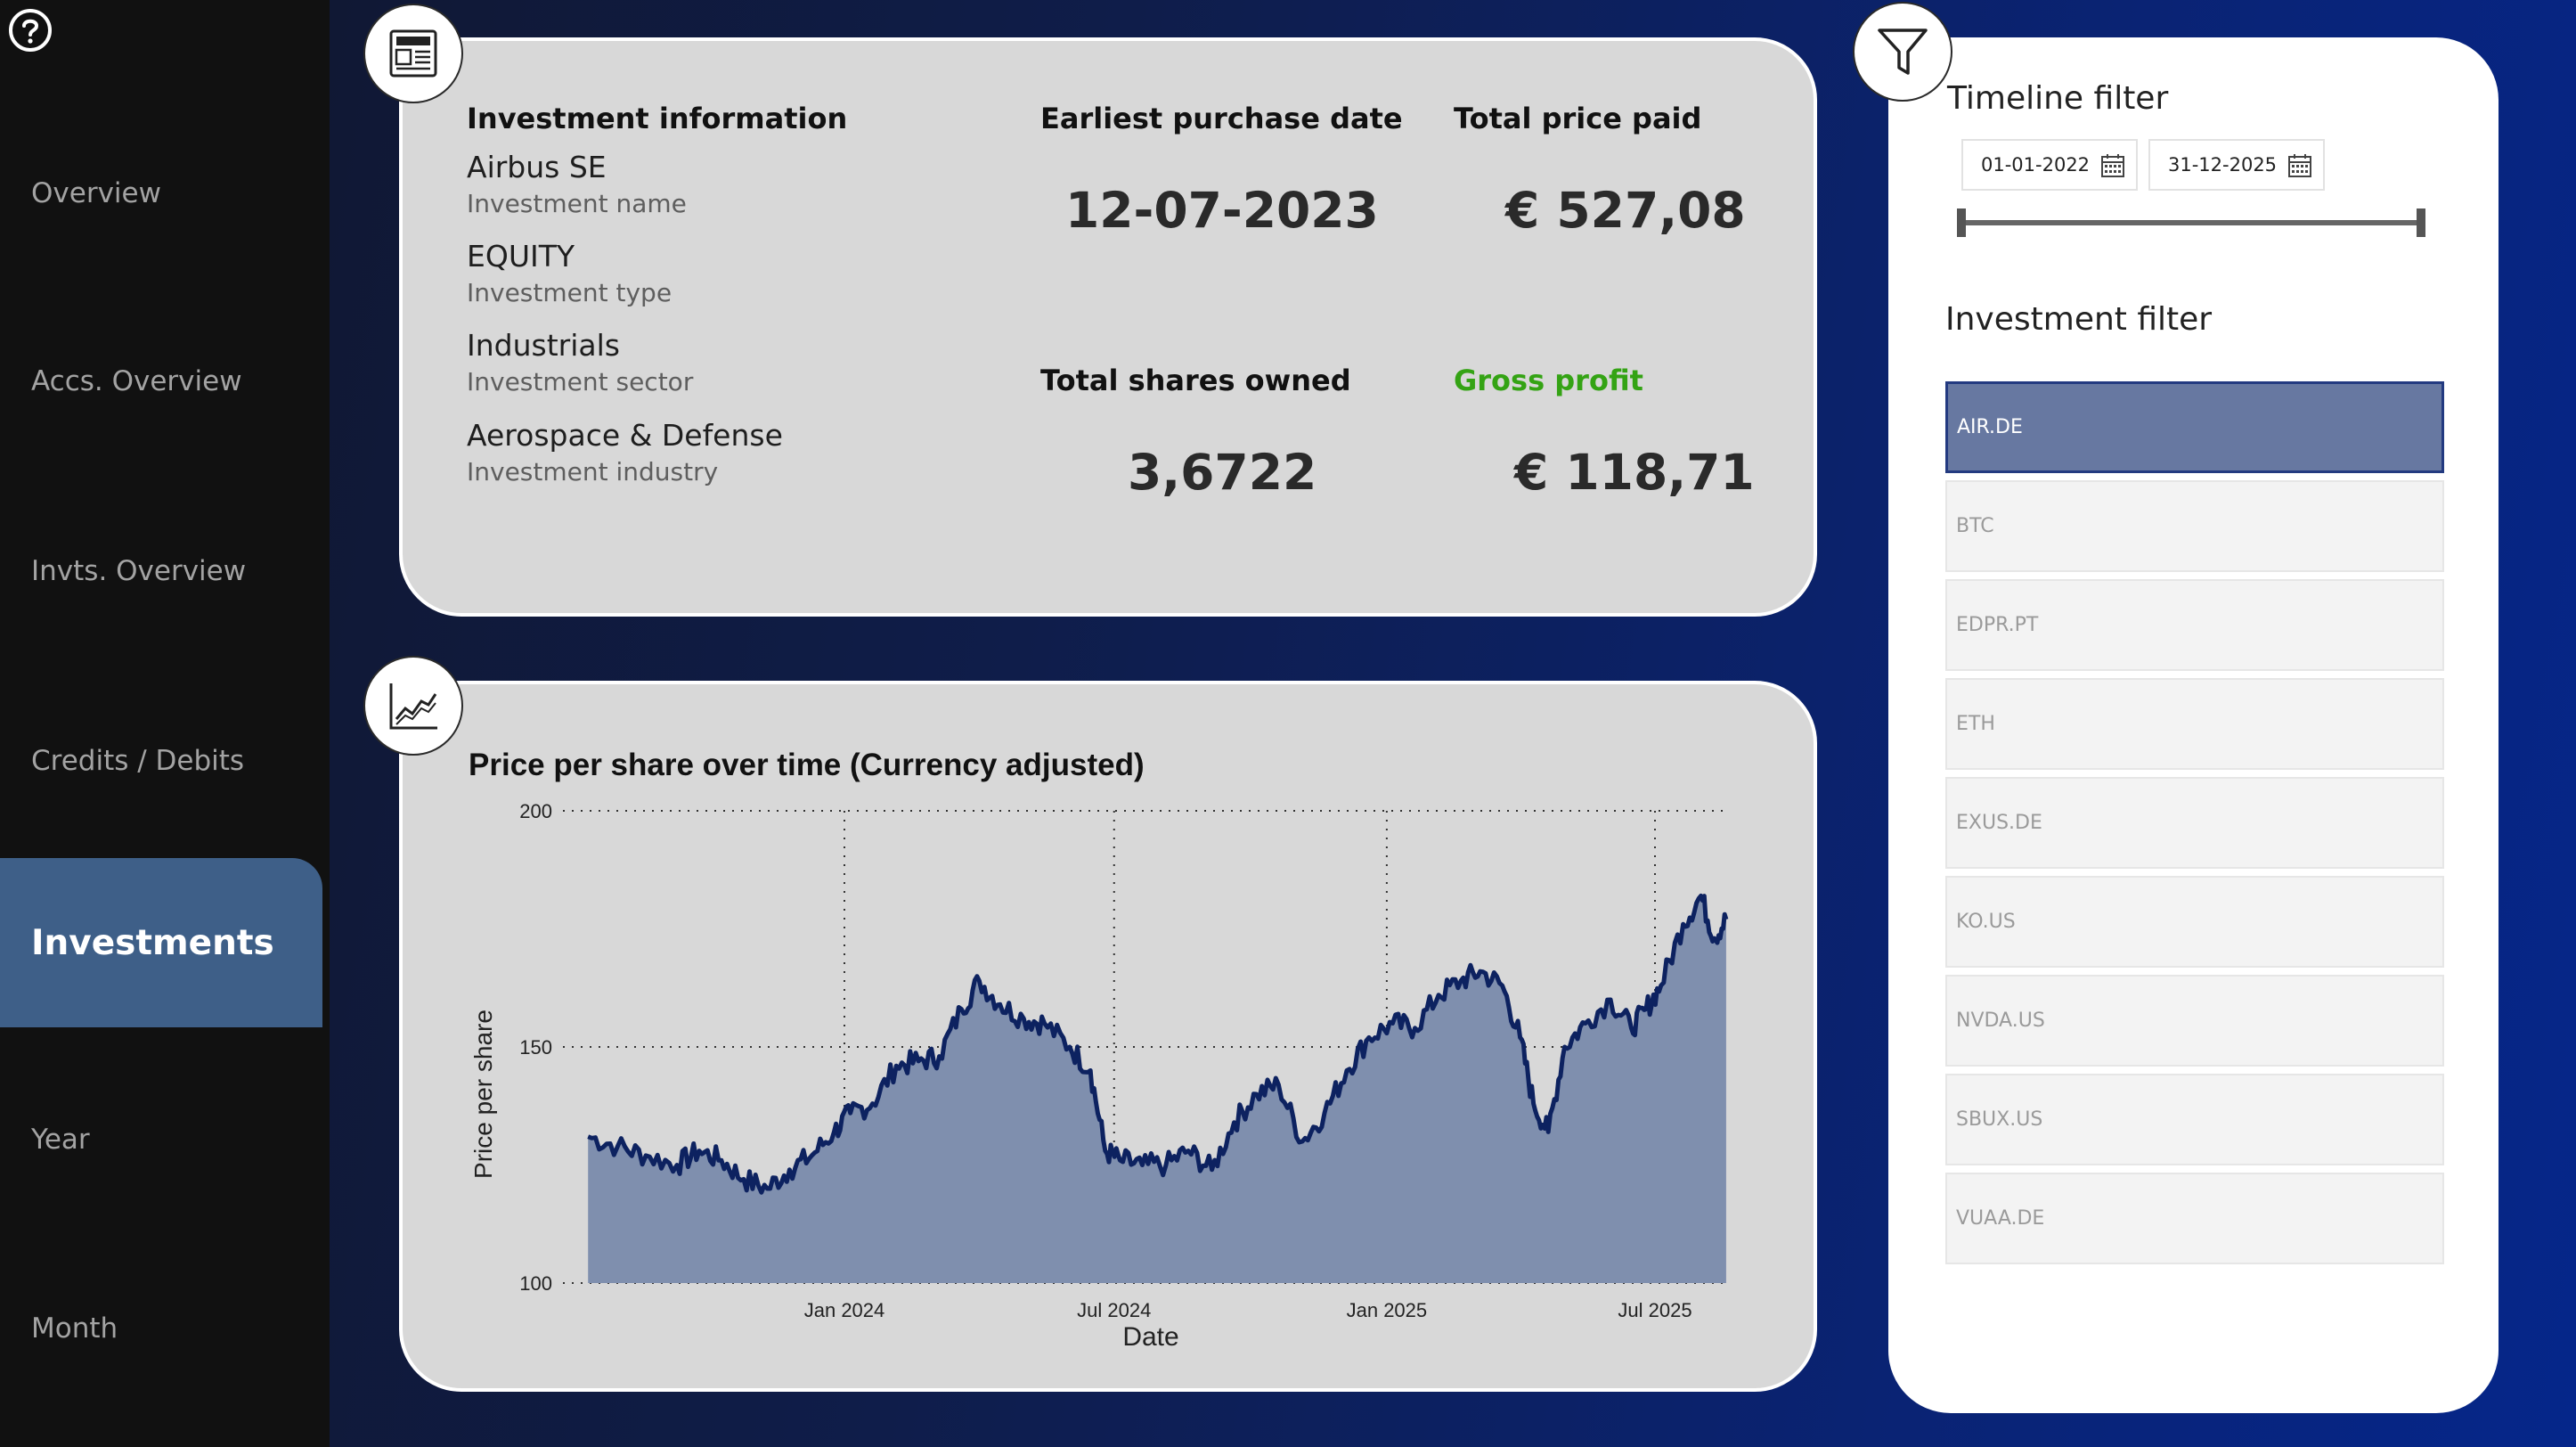 This screenshot has width=2576, height=1447. I want to click on y-tick-label: 100, so click(535, 1284).